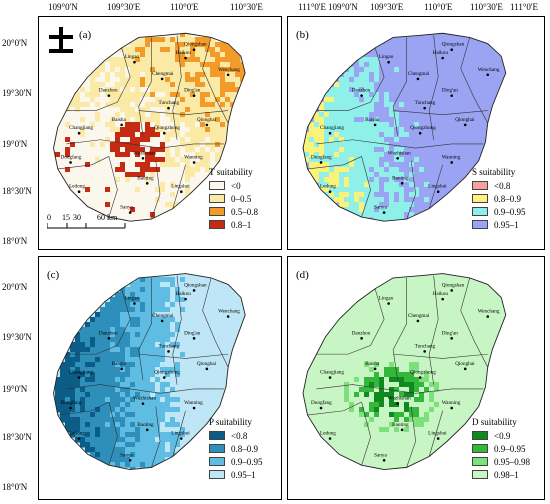 This screenshot has height=504, width=550. Describe the element at coordinates (17, 191) in the screenshot. I see `lat-tick-4: 18°30'N` at that location.